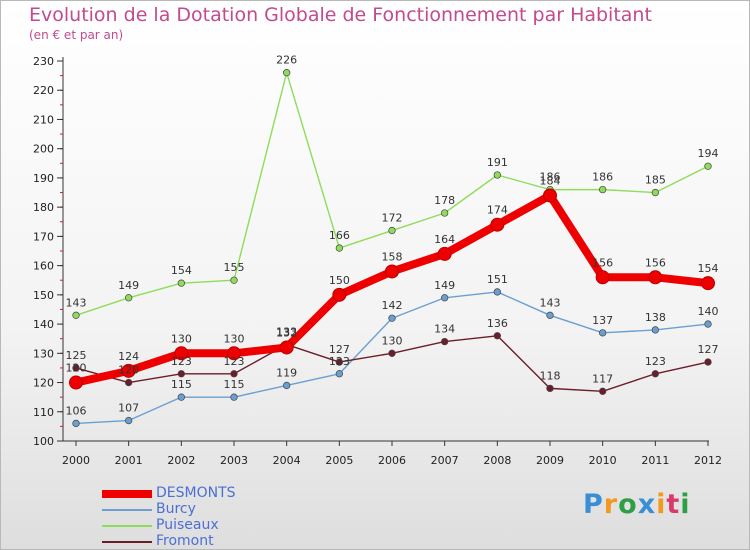 The width and height of the screenshot is (750, 550). I want to click on data-label: 184, so click(550, 180).